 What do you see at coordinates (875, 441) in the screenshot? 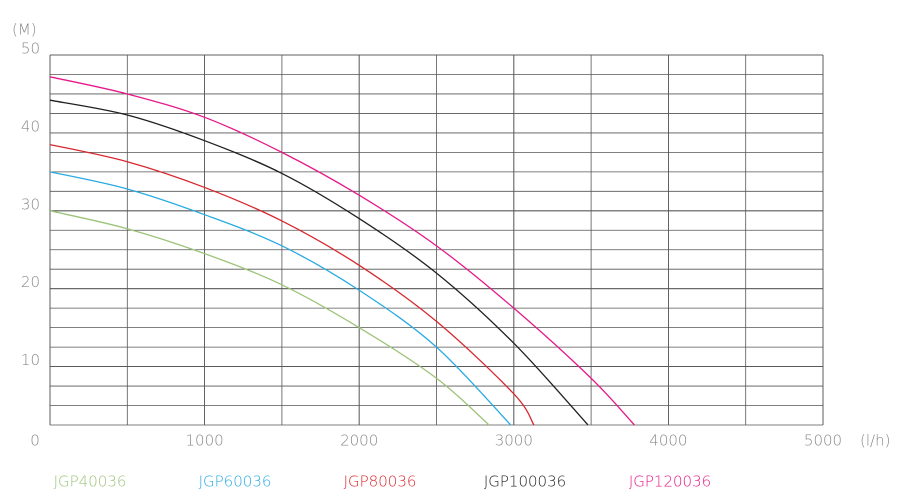
I see `x-unit: (l/h)` at bounding box center [875, 441].